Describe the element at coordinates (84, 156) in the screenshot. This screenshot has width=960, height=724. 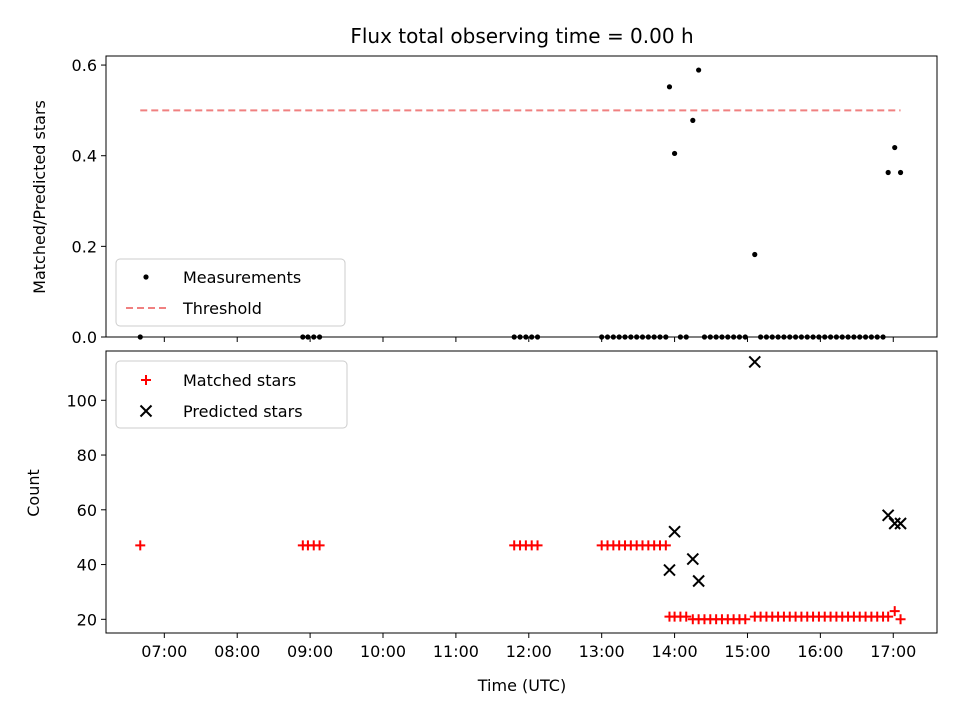
I see `top-y-tick-label: 0.4` at that location.